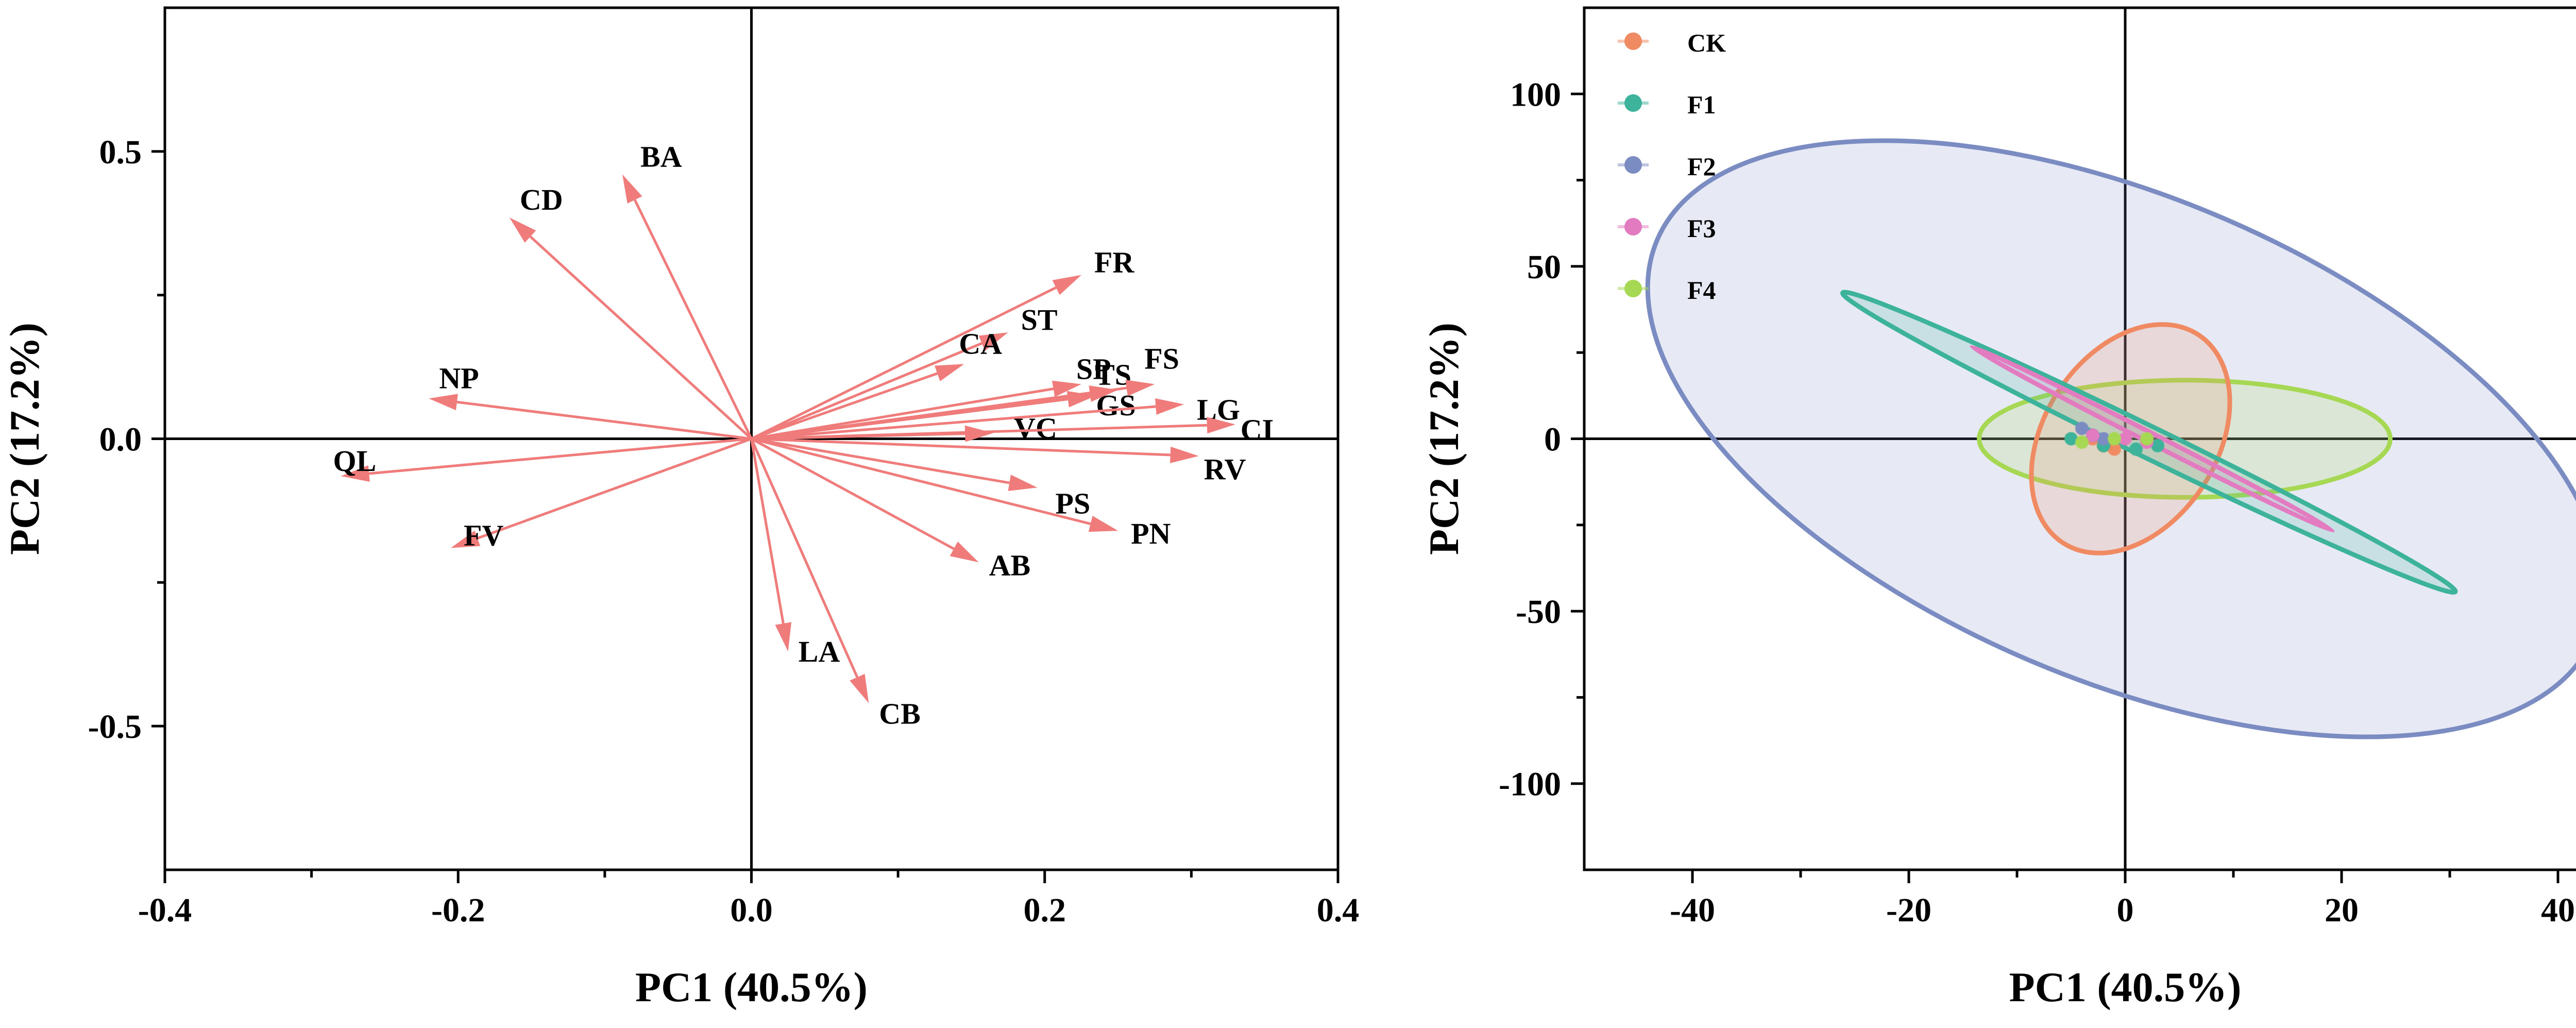  I want to click on loading-label: CD, so click(541, 199).